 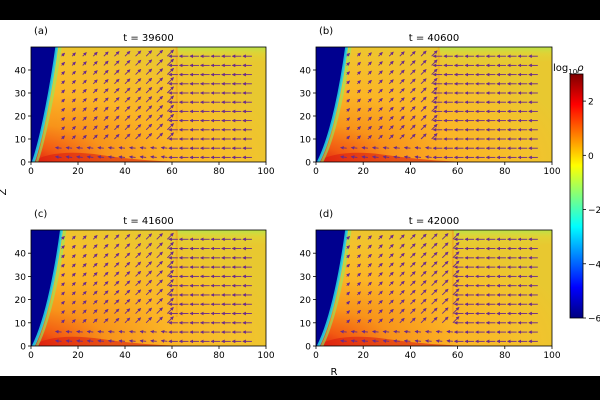 I want to click on x-tick-label: 0, so click(x=316, y=172).